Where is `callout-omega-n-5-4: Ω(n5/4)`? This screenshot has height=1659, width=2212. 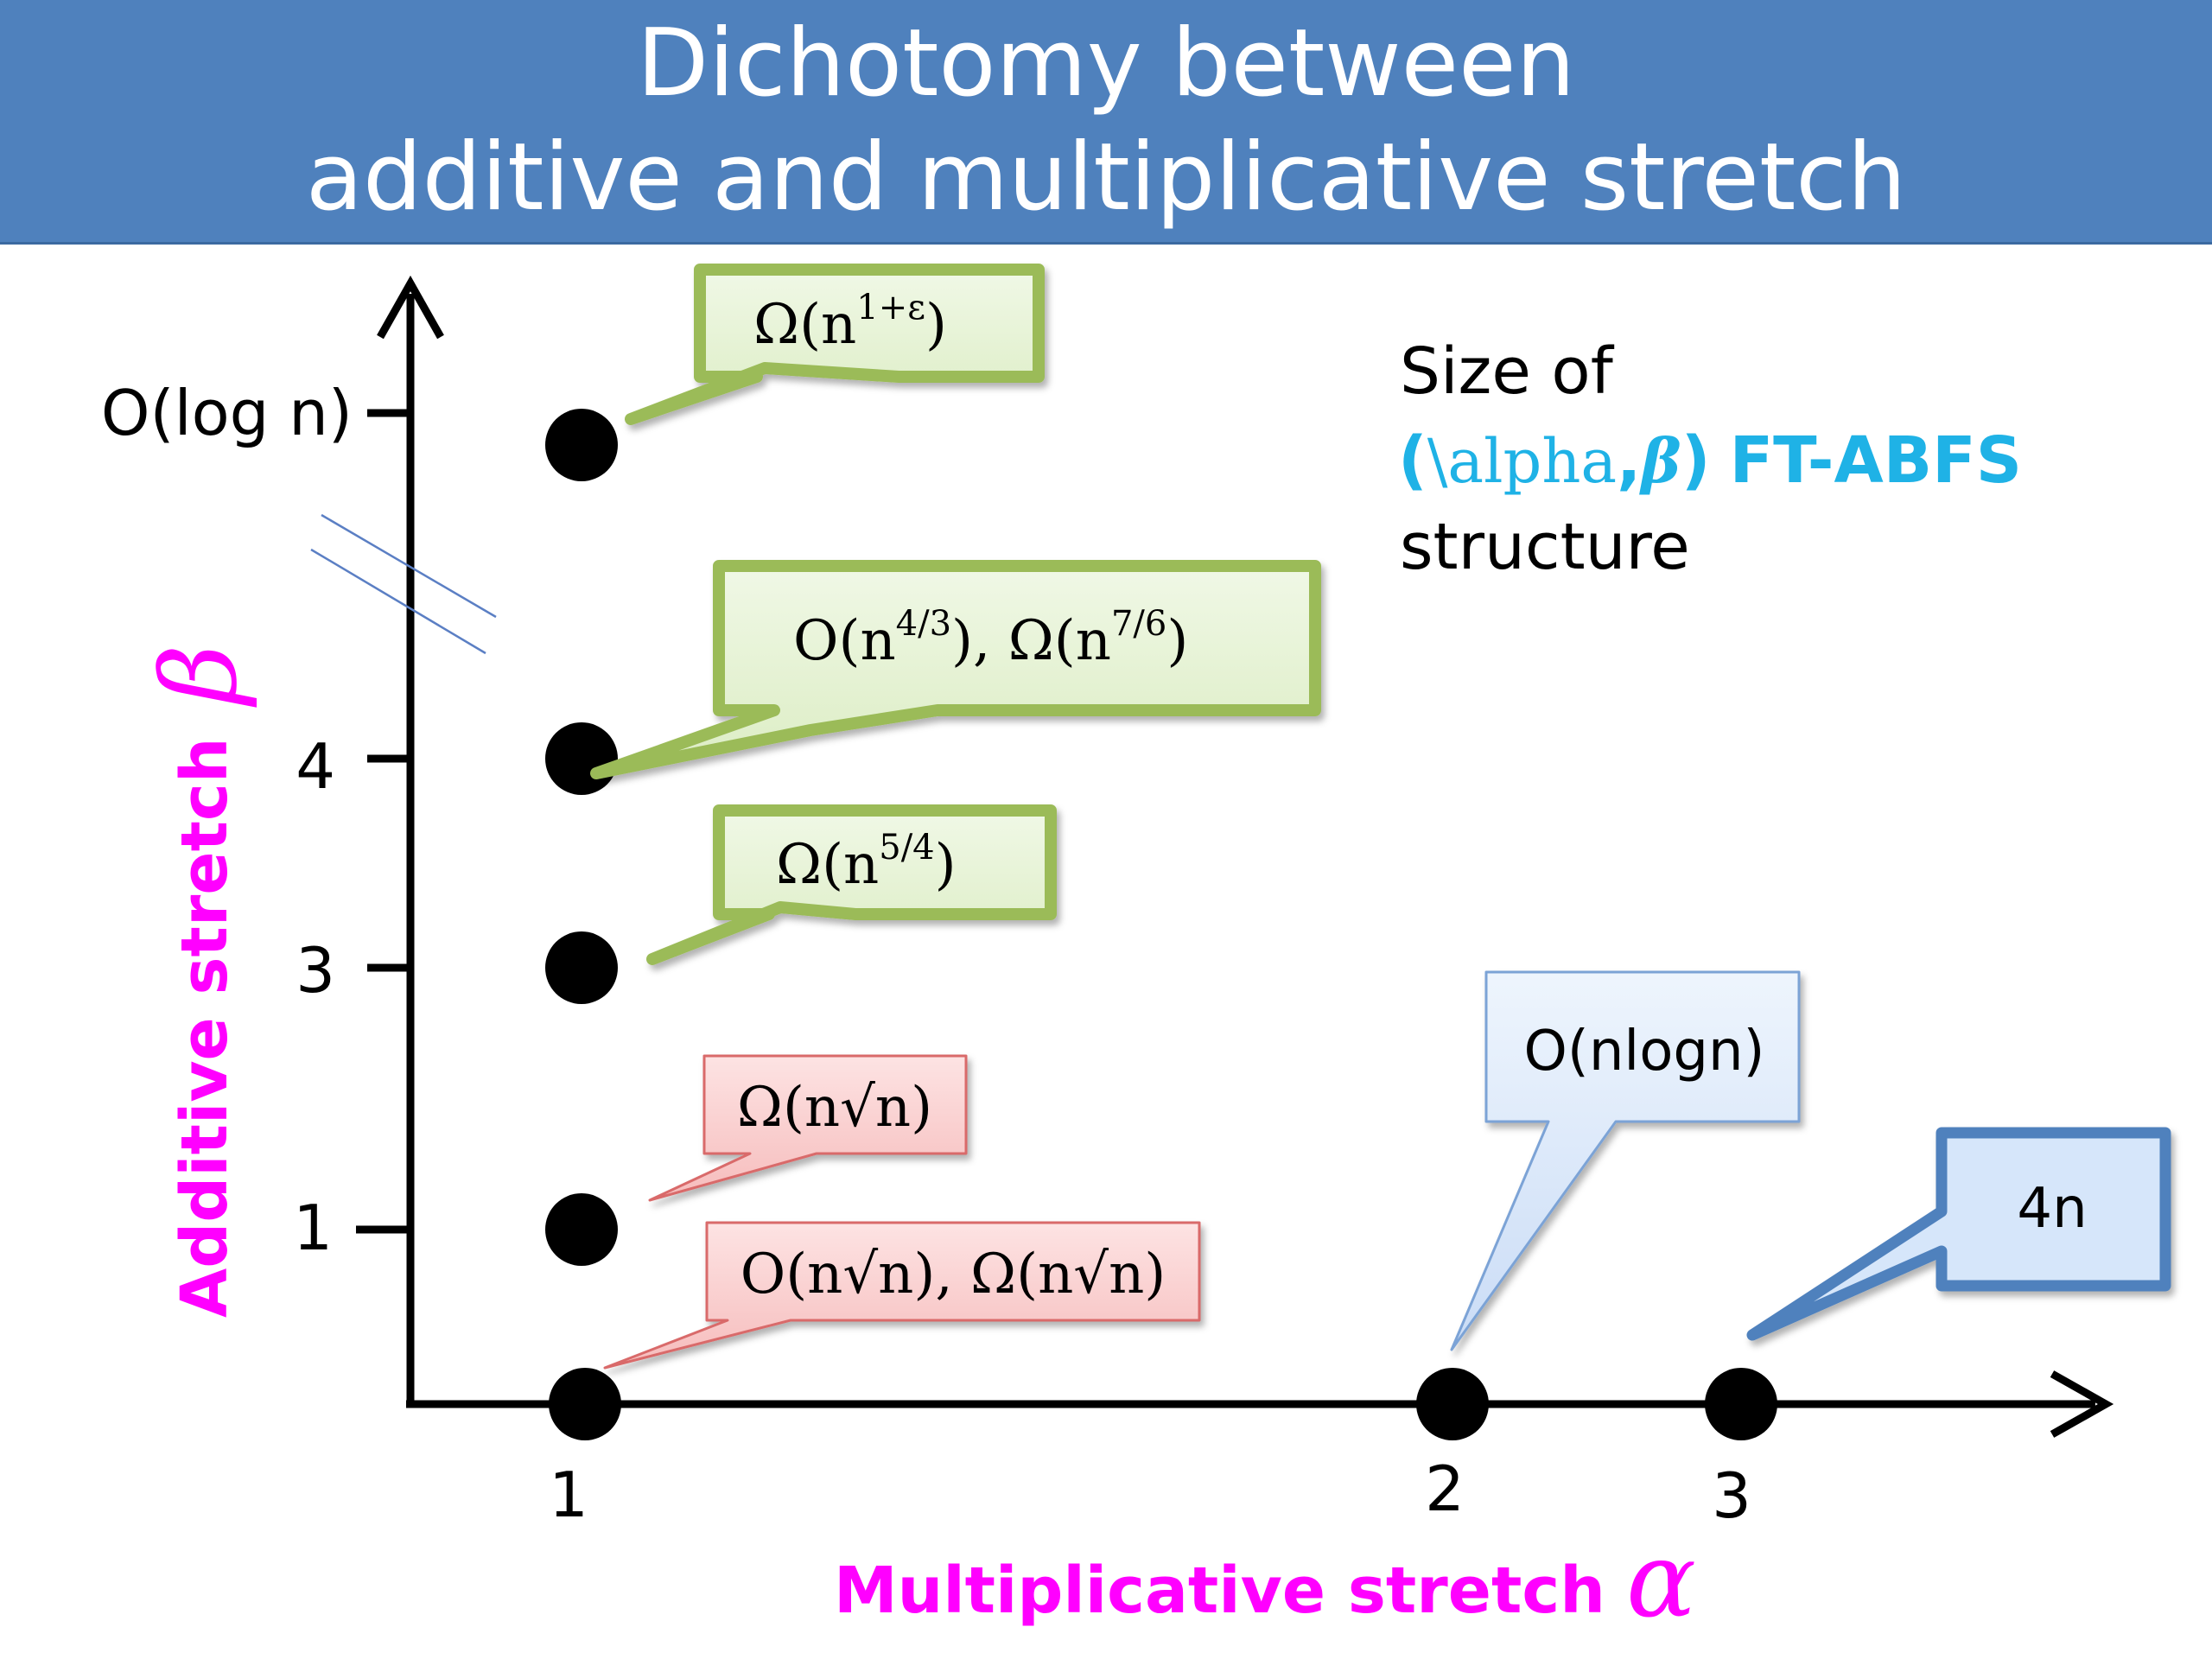 callout-omega-n-5-4: Ω(n5/4) is located at coordinates (851, 884).